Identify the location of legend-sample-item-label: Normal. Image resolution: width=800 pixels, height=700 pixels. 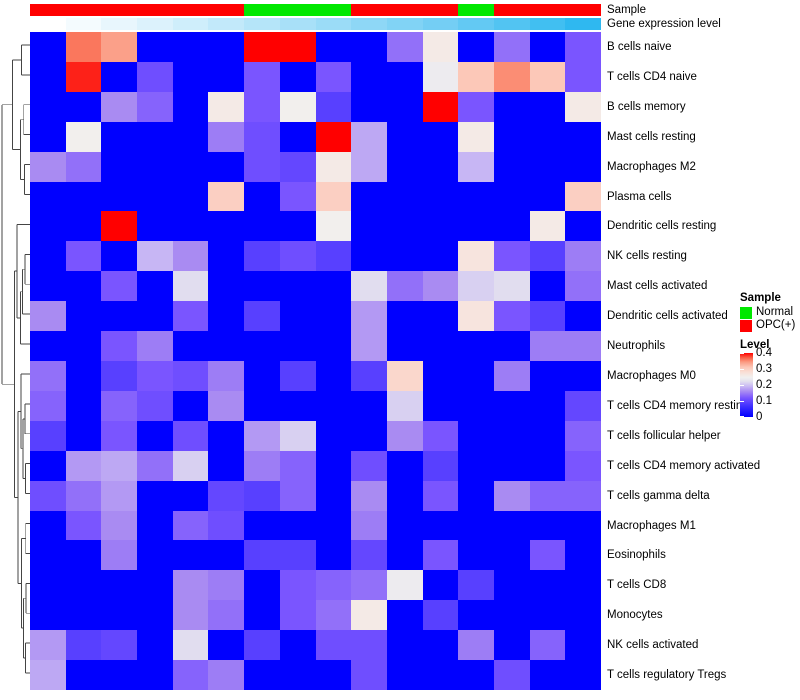
(775, 312).